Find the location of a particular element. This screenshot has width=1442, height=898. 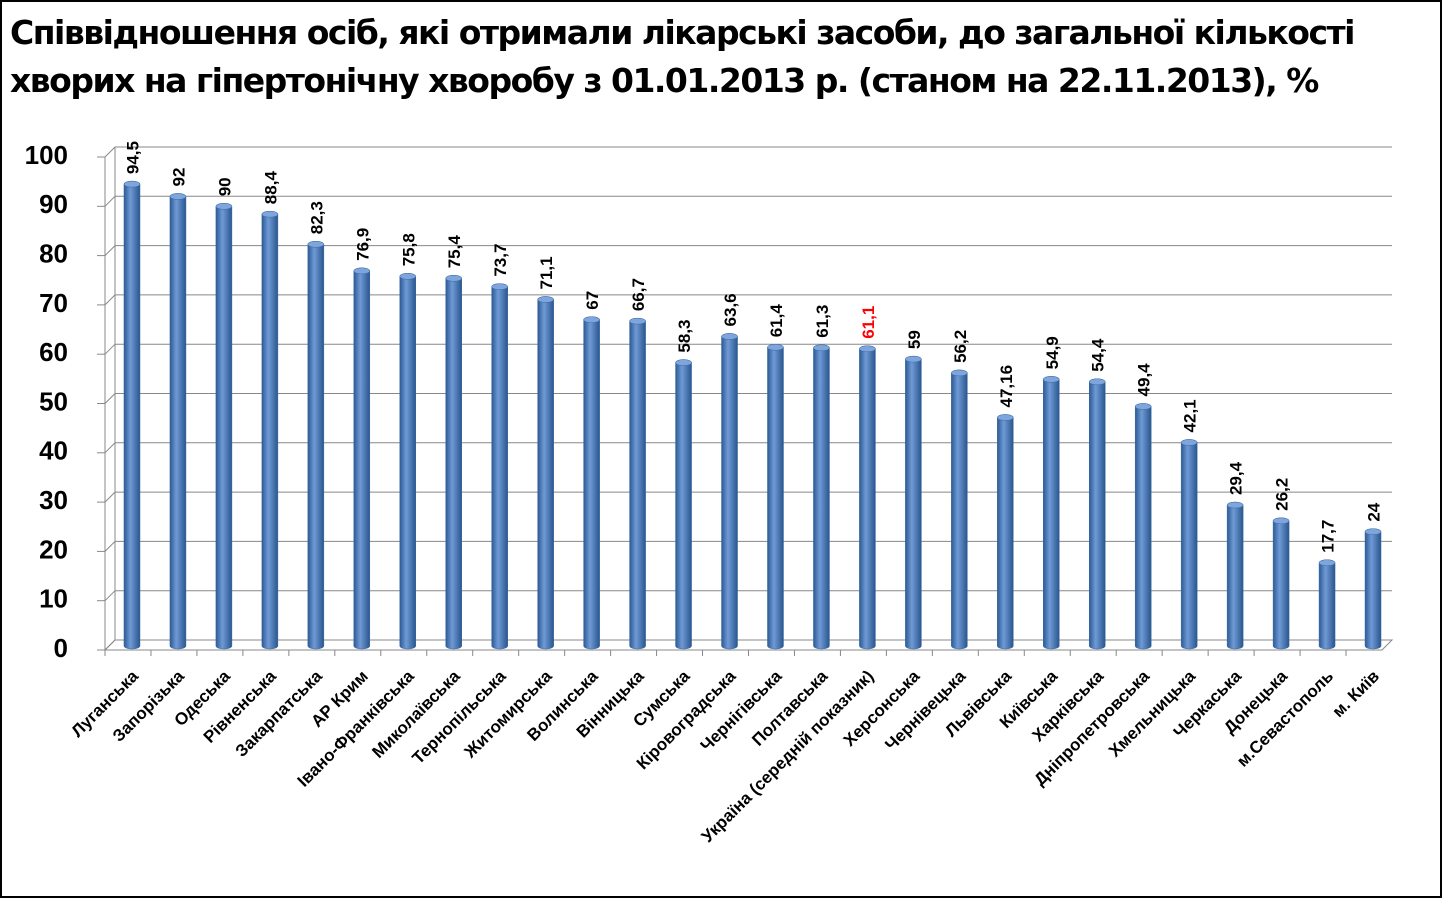

y-tick-label: 10 is located at coordinates (53, 599).